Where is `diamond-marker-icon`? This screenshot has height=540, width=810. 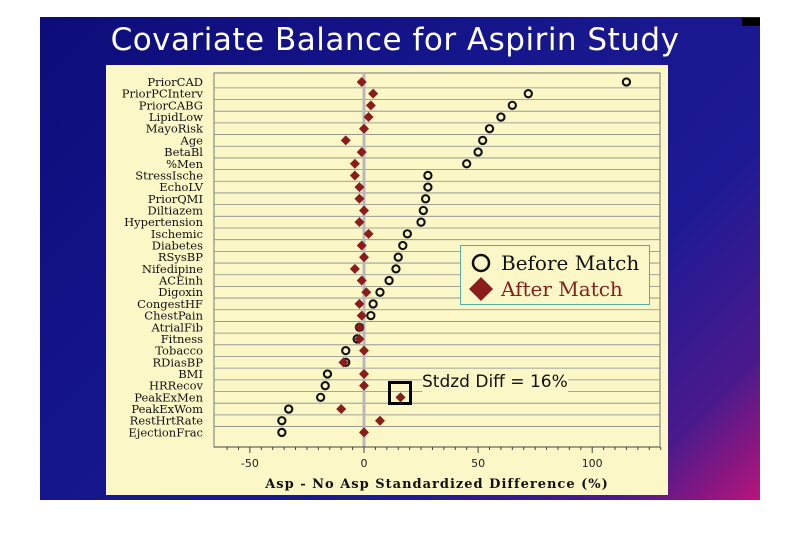
diamond-marker-icon is located at coordinates (481, 289).